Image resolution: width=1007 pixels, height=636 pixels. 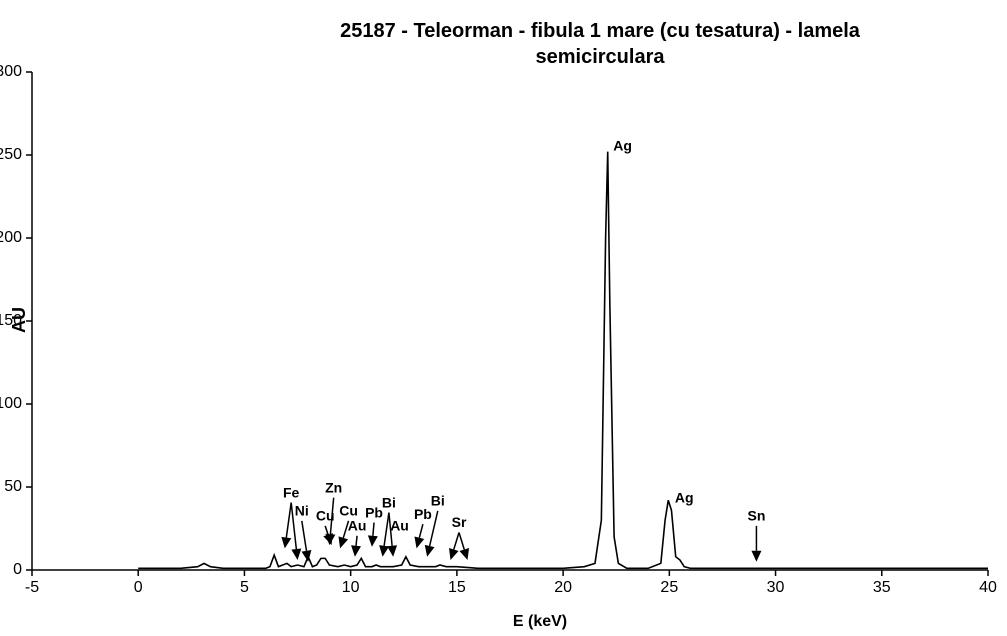 I want to click on peak-label: Sr, so click(x=459, y=522).